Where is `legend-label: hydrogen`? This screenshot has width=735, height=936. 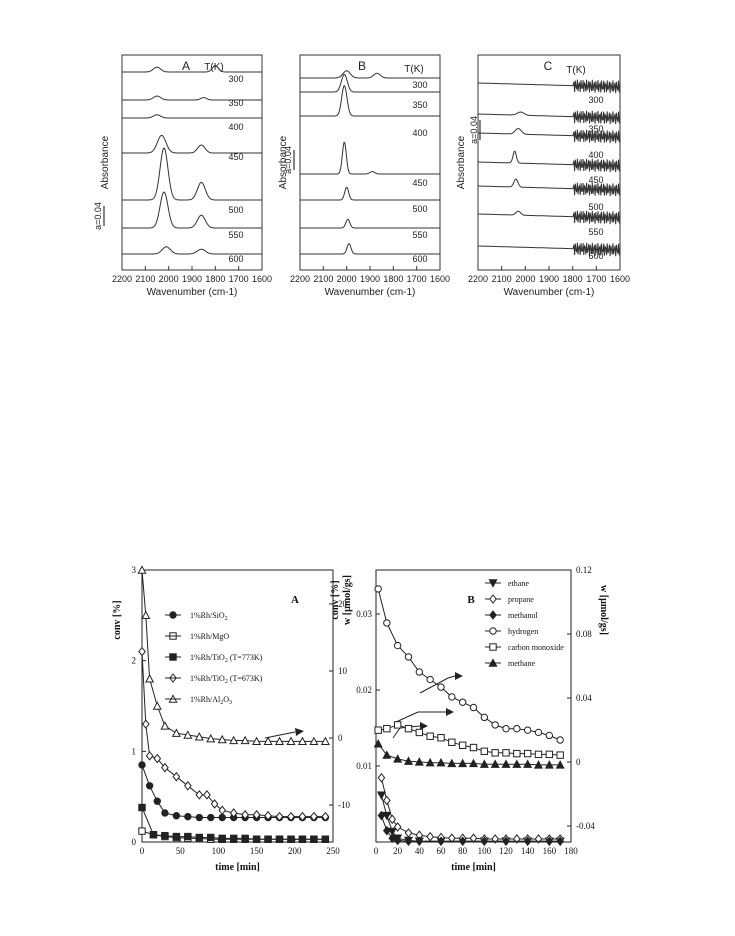 legend-label: hydrogen is located at coordinates (523, 631).